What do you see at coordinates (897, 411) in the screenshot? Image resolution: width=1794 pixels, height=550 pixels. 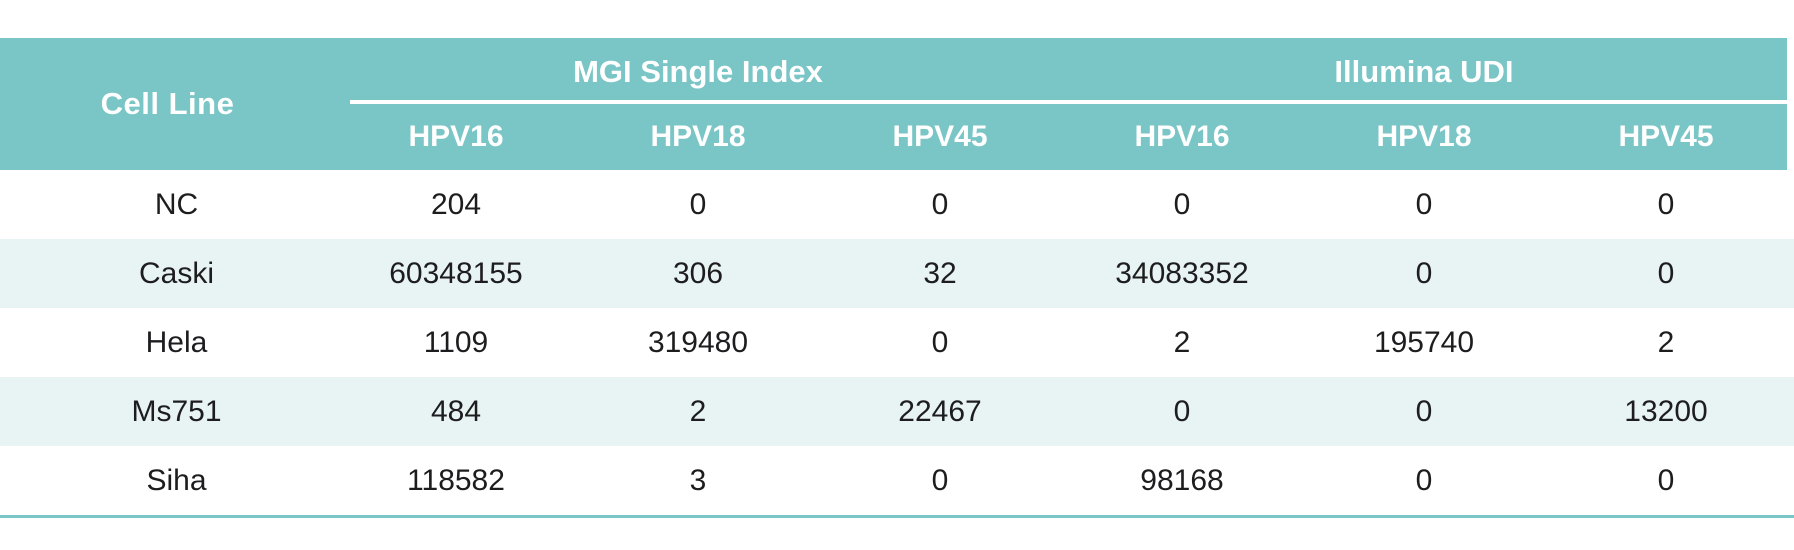 I see `table-row-ms751: Ms751 484 2 22467 0 0 13200` at bounding box center [897, 411].